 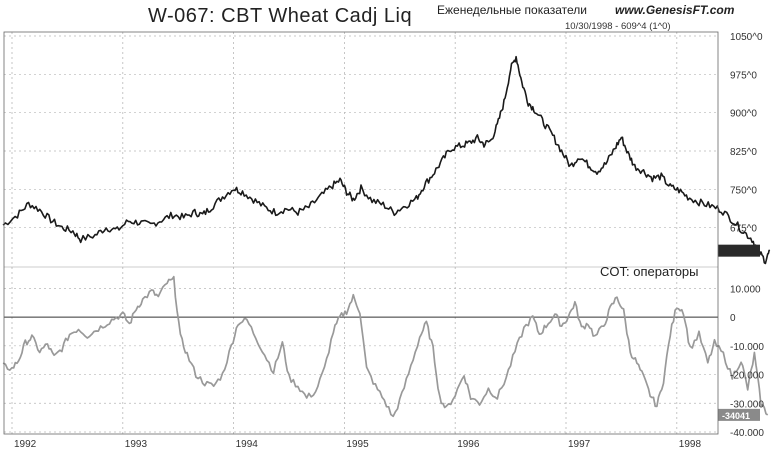 I want to click on website-label: www.GenesisFT.com, so click(x=675, y=10).